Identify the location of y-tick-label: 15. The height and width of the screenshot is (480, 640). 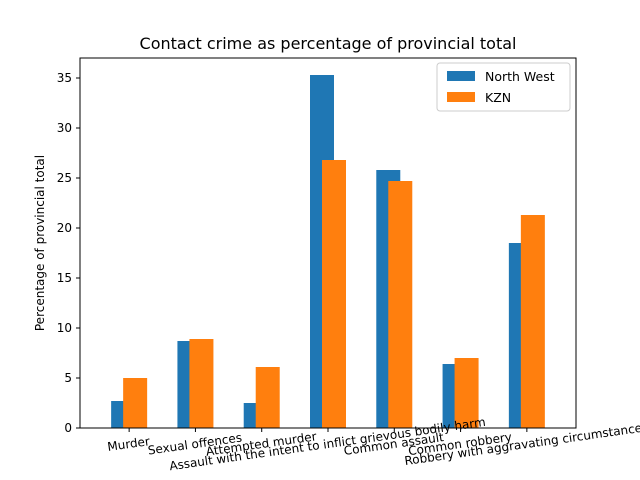
(64, 278).